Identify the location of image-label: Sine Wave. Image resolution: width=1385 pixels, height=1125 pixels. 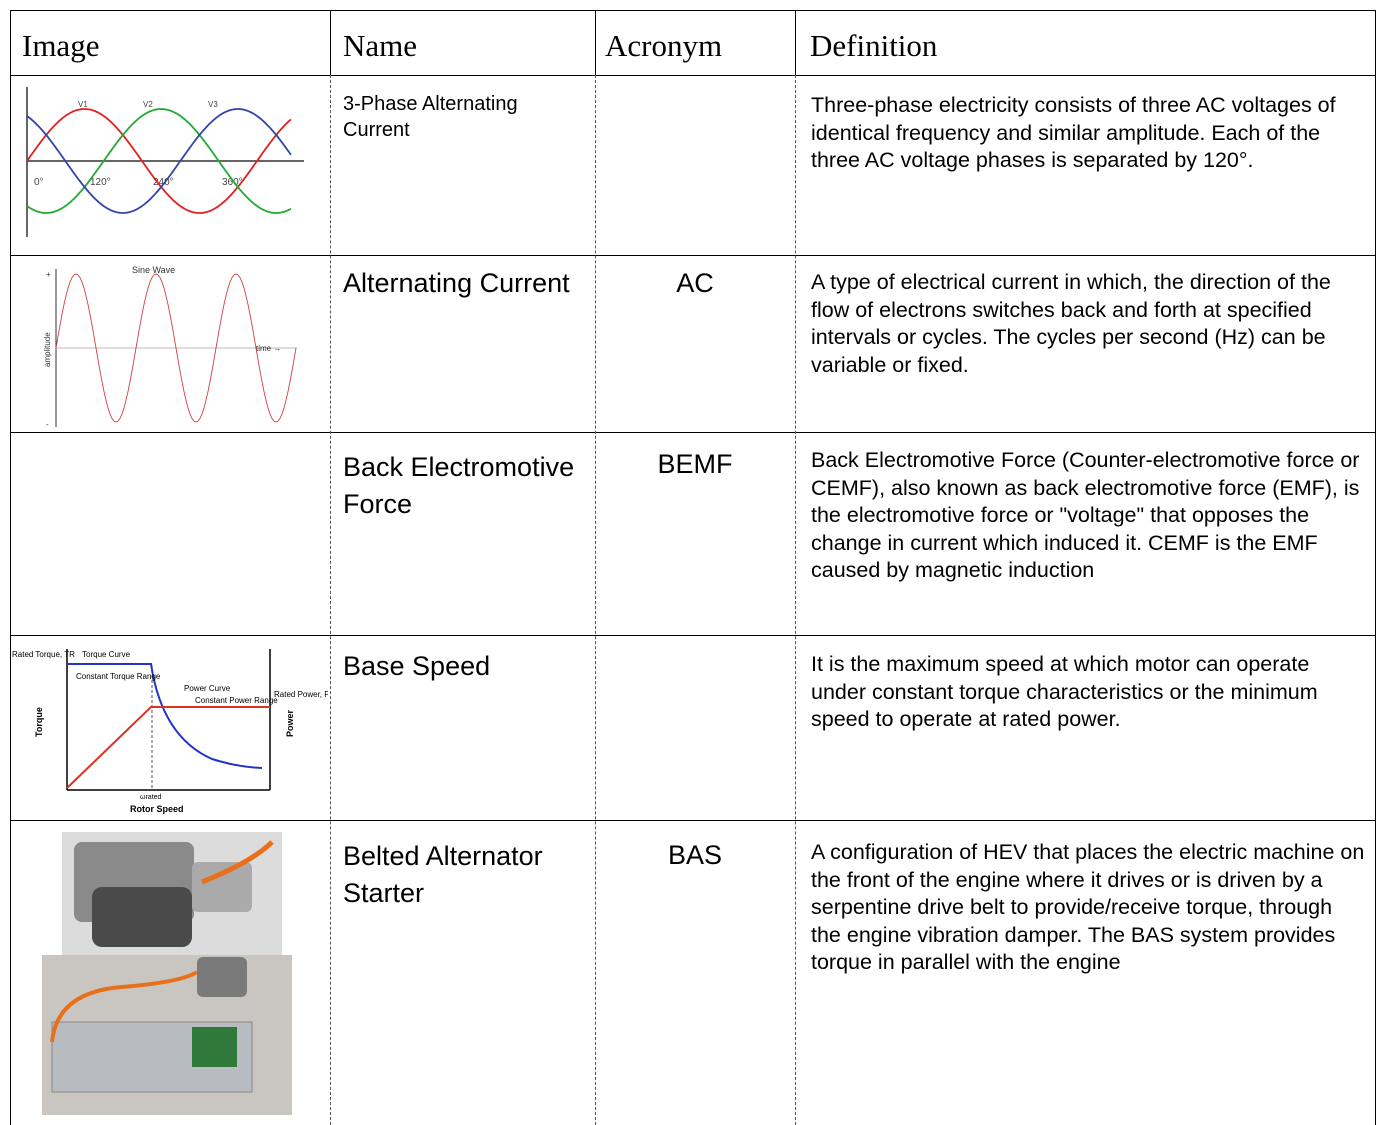
(153, 270).